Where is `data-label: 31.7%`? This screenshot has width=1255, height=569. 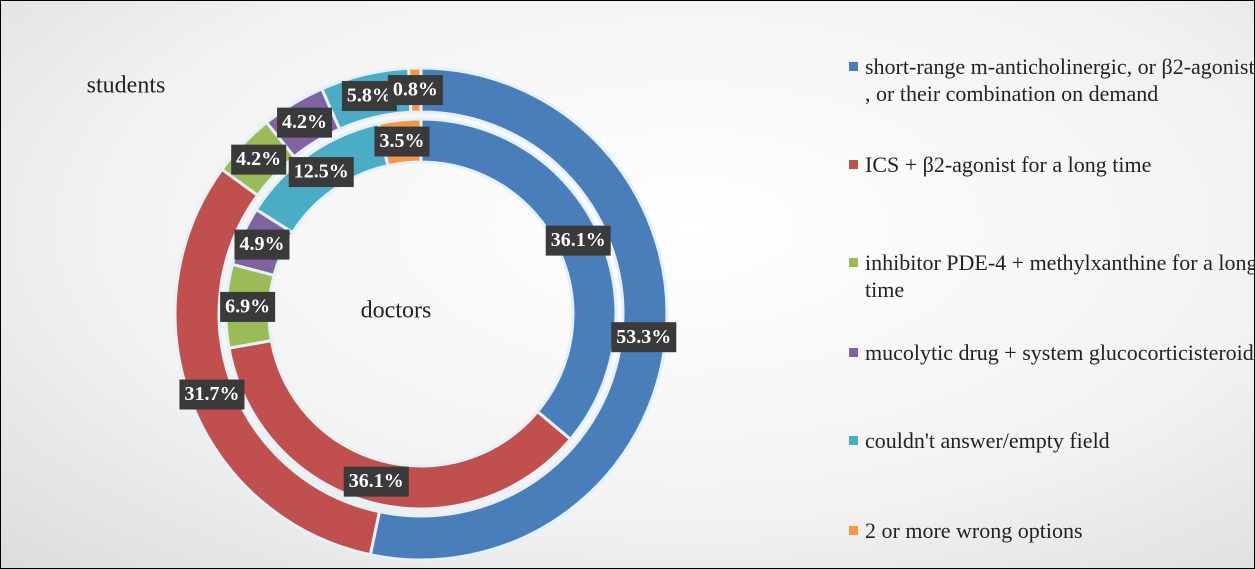
data-label: 31.7% is located at coordinates (212, 394).